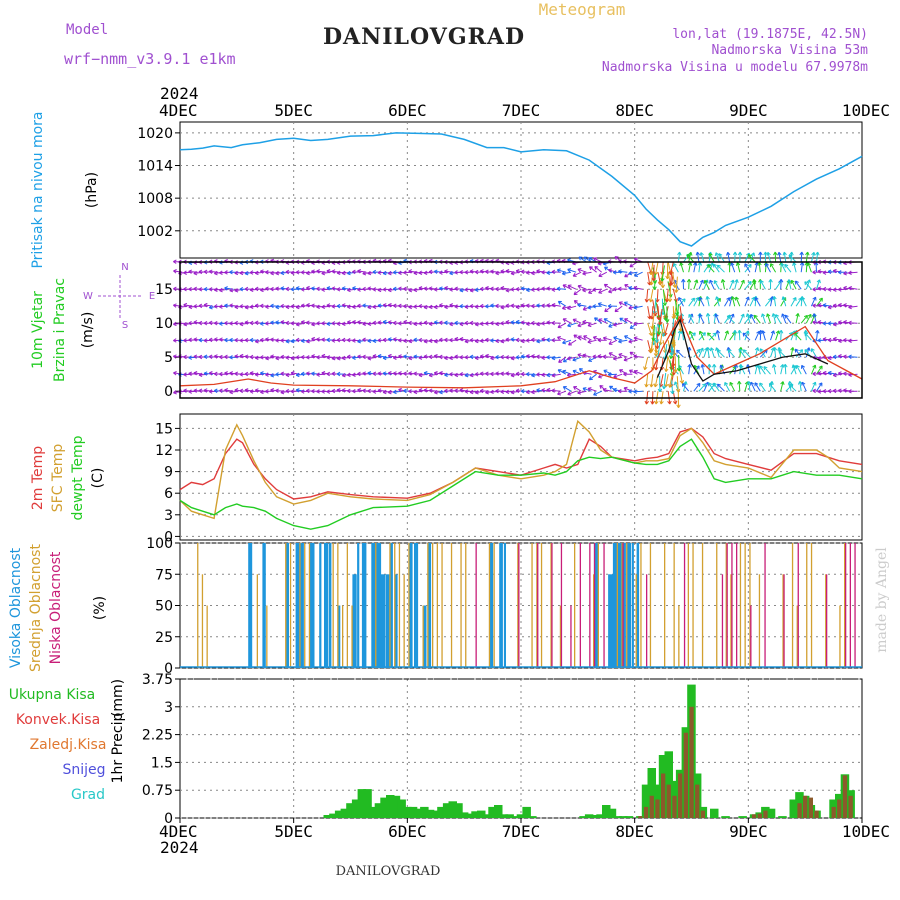 This screenshot has height=900, width=900. Describe the element at coordinates (56, 607) in the screenshot. I see `cloud-ylabel-low: Niska Oblacnost` at that location.